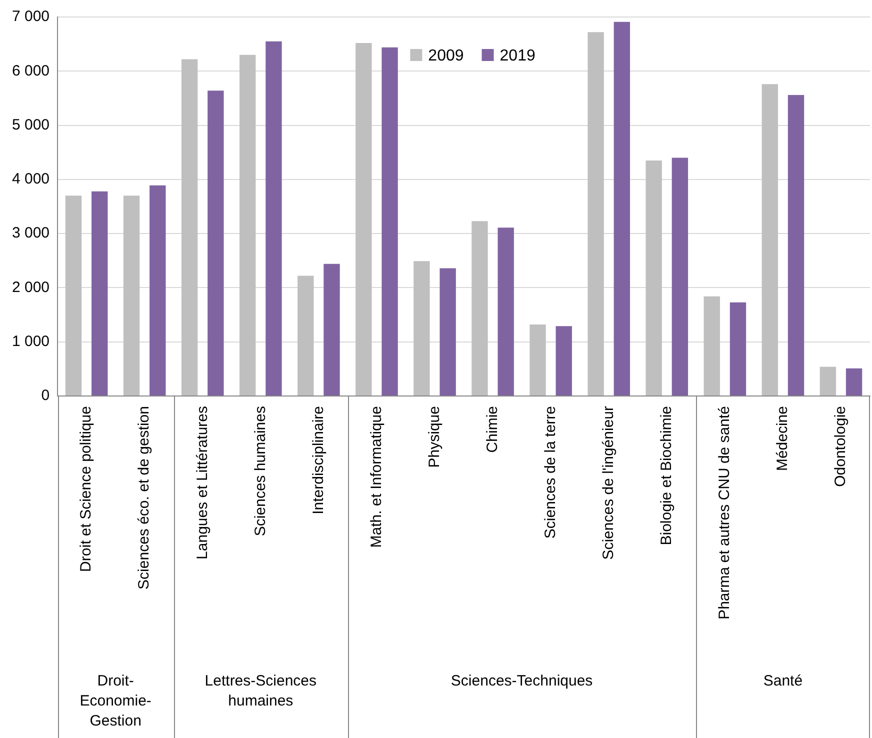 This screenshot has width=872, height=738. I want to click on y-tick-label: 3 000, so click(31, 233).